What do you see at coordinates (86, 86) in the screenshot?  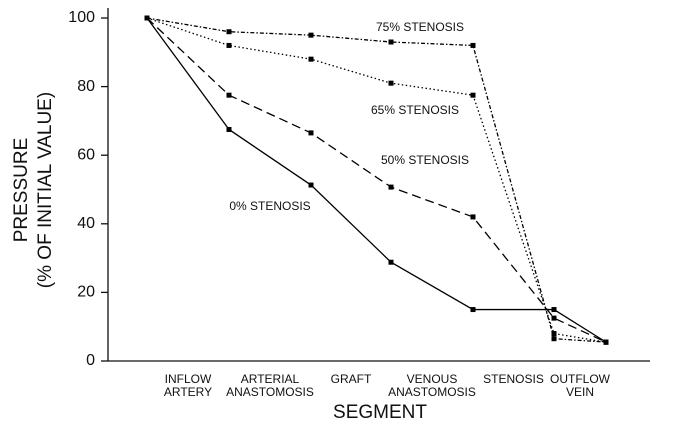 I see `y-tick-label: 80` at bounding box center [86, 86].